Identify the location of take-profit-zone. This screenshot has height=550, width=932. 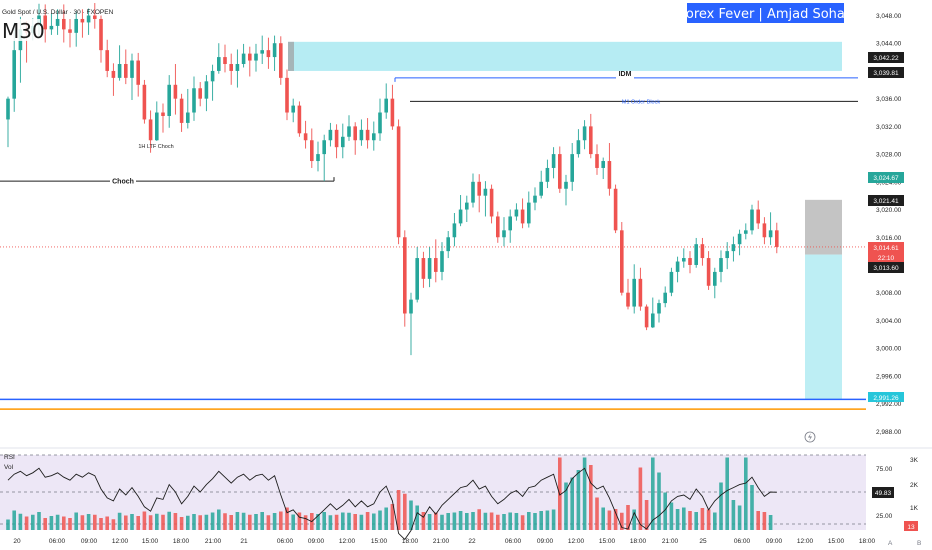
(823, 327).